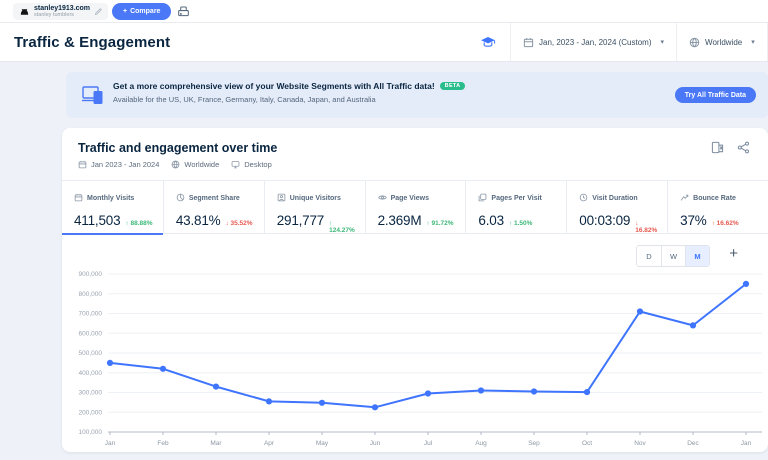 This screenshot has height=460, width=768. What do you see at coordinates (97, 220) in the screenshot?
I see `metric-value: 411,503` at bounding box center [97, 220].